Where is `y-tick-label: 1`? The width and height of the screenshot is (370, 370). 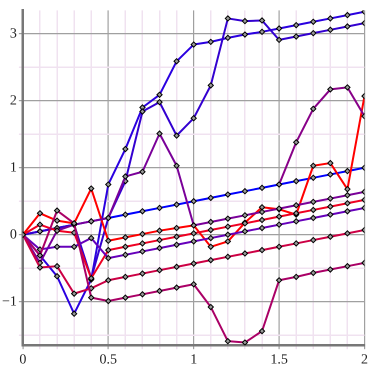
y-tick-label: 1 is located at coordinates (13, 168).